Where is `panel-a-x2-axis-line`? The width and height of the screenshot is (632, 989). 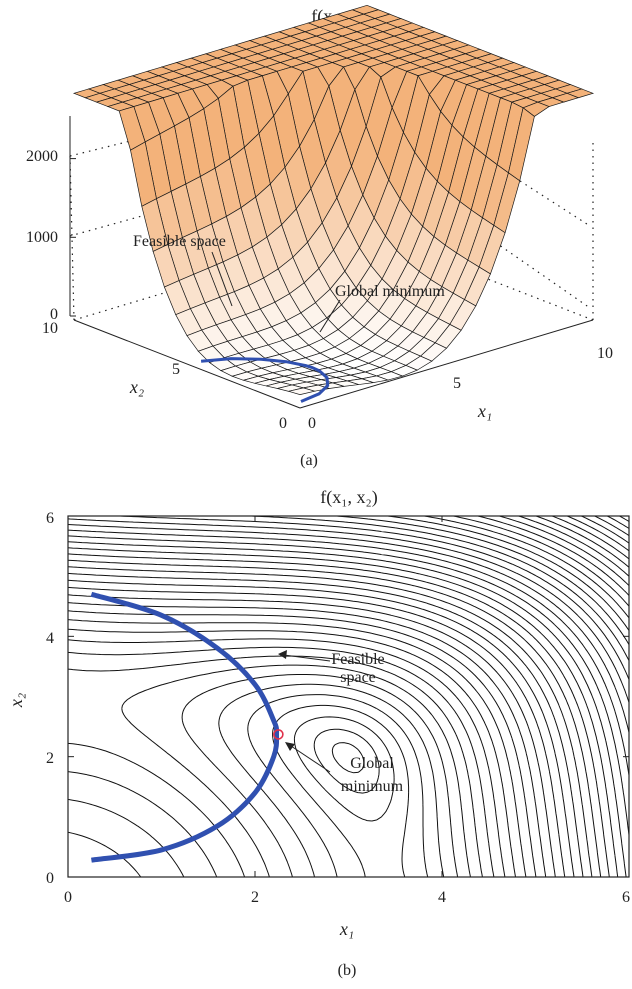 panel-a-x2-axis-line is located at coordinates (187, 364).